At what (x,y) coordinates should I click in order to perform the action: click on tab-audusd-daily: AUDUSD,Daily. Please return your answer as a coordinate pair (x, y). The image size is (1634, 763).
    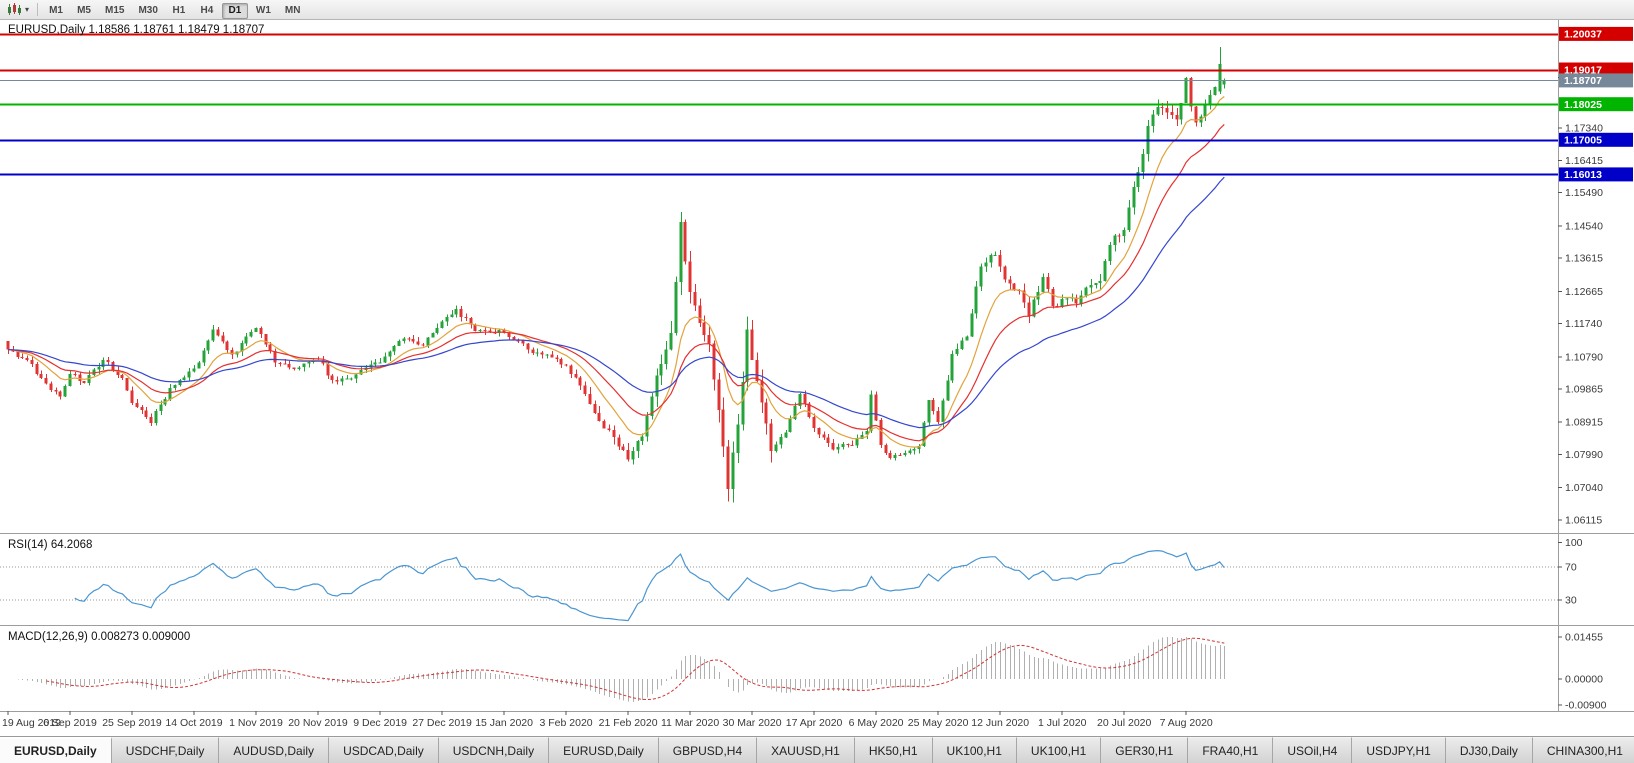
    Looking at the image, I should click on (274, 750).